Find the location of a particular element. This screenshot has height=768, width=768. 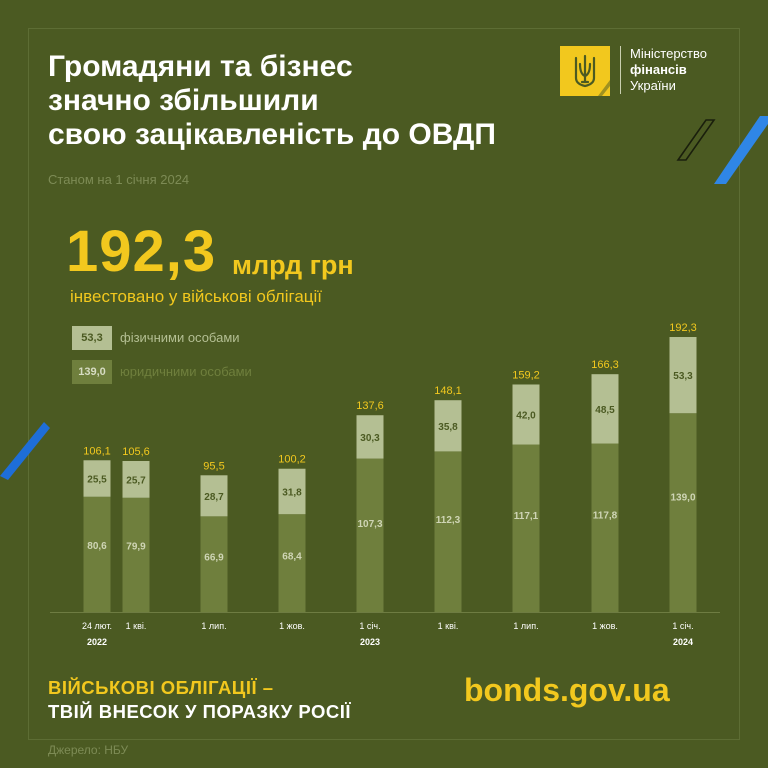

data-label-individuals: 31,8 is located at coordinates (292, 492).